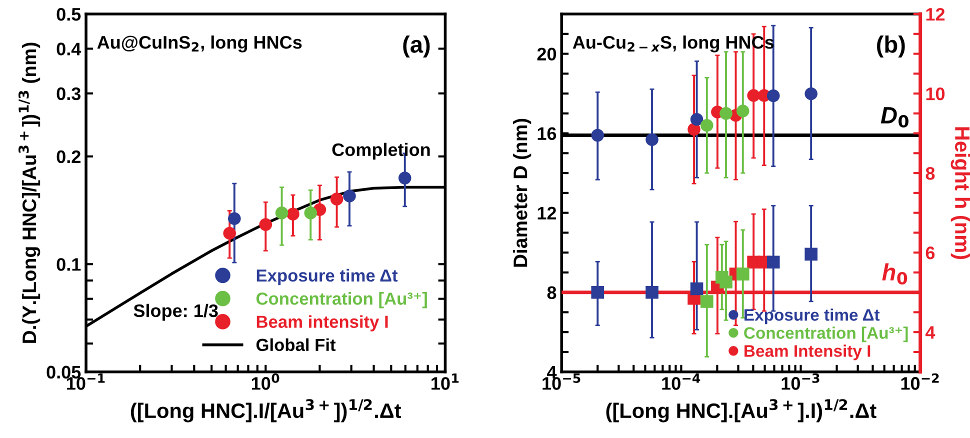  I want to click on y2-tick-label: 8, so click(930, 173).